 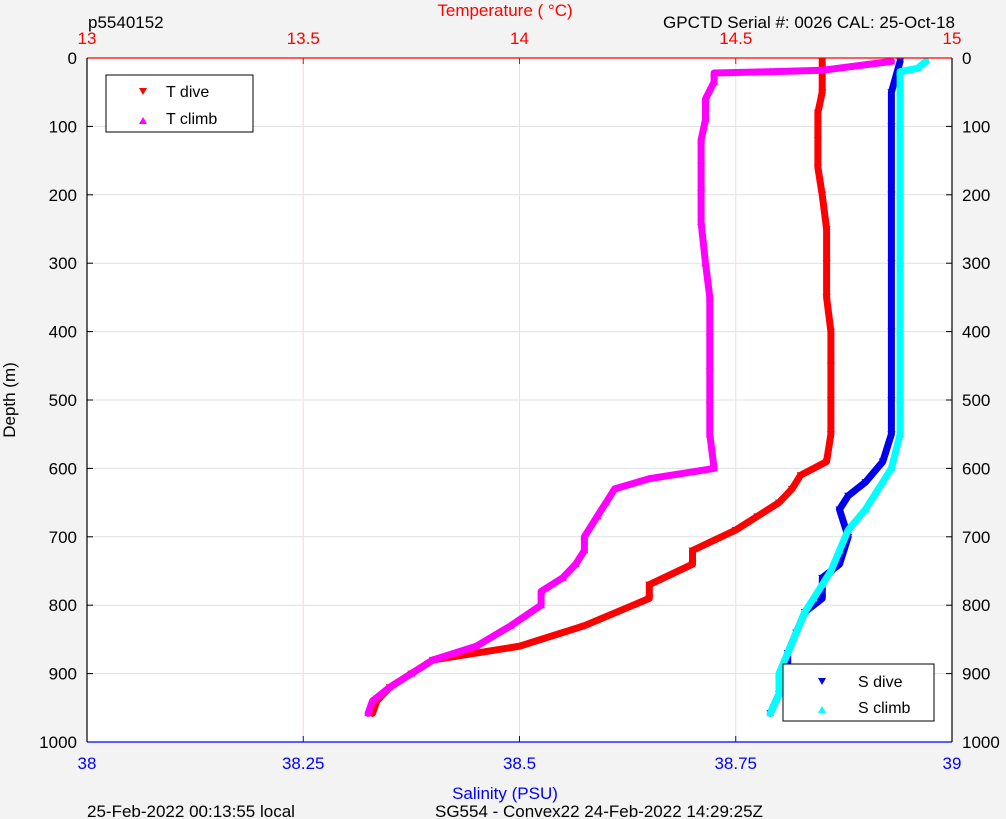 What do you see at coordinates (143, 120) in the screenshot?
I see `legend-marker-t-climb` at bounding box center [143, 120].